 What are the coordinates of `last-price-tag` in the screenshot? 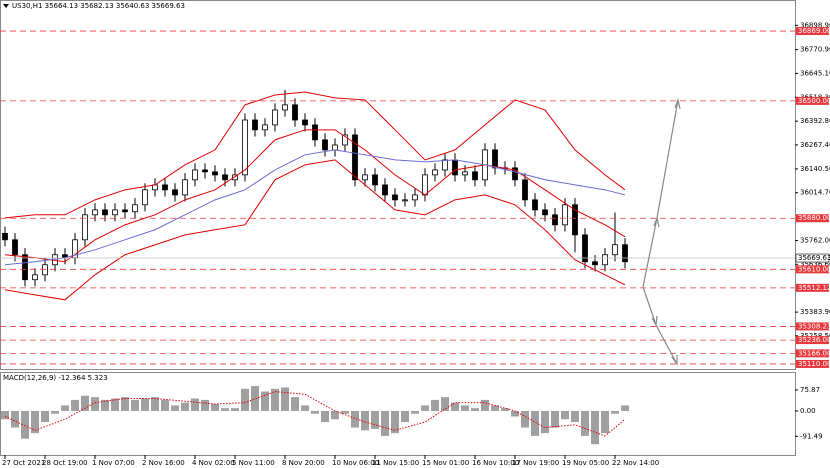 It's located at (812, 258).